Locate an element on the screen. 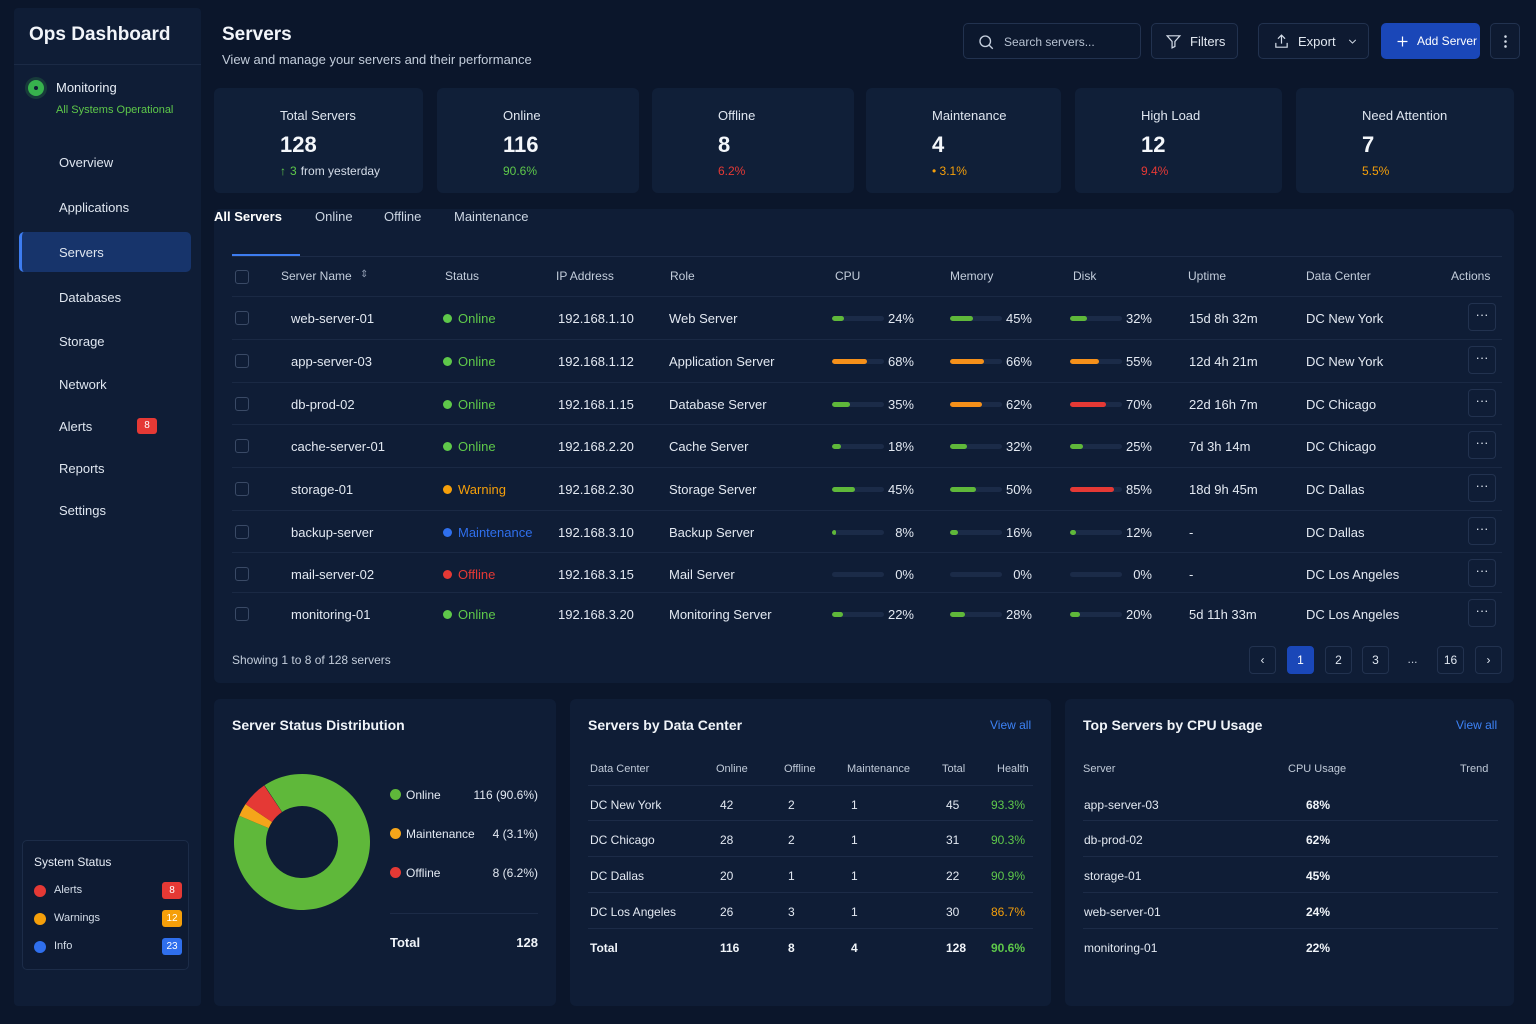 Image resolution: width=1536 pixels, height=1024 pixels. dc-cell-total: 30 is located at coordinates (953, 912).